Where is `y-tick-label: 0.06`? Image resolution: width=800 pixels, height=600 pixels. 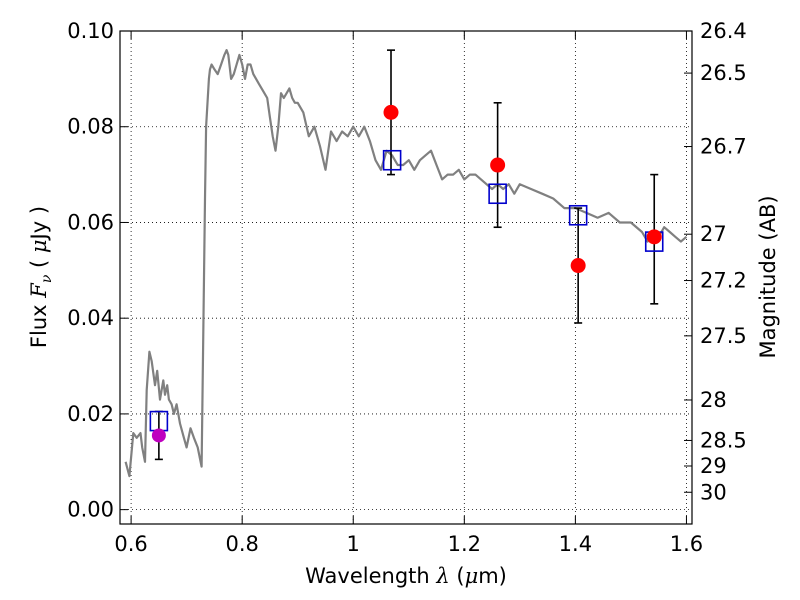
y-tick-label: 0.06 is located at coordinates (90, 222).